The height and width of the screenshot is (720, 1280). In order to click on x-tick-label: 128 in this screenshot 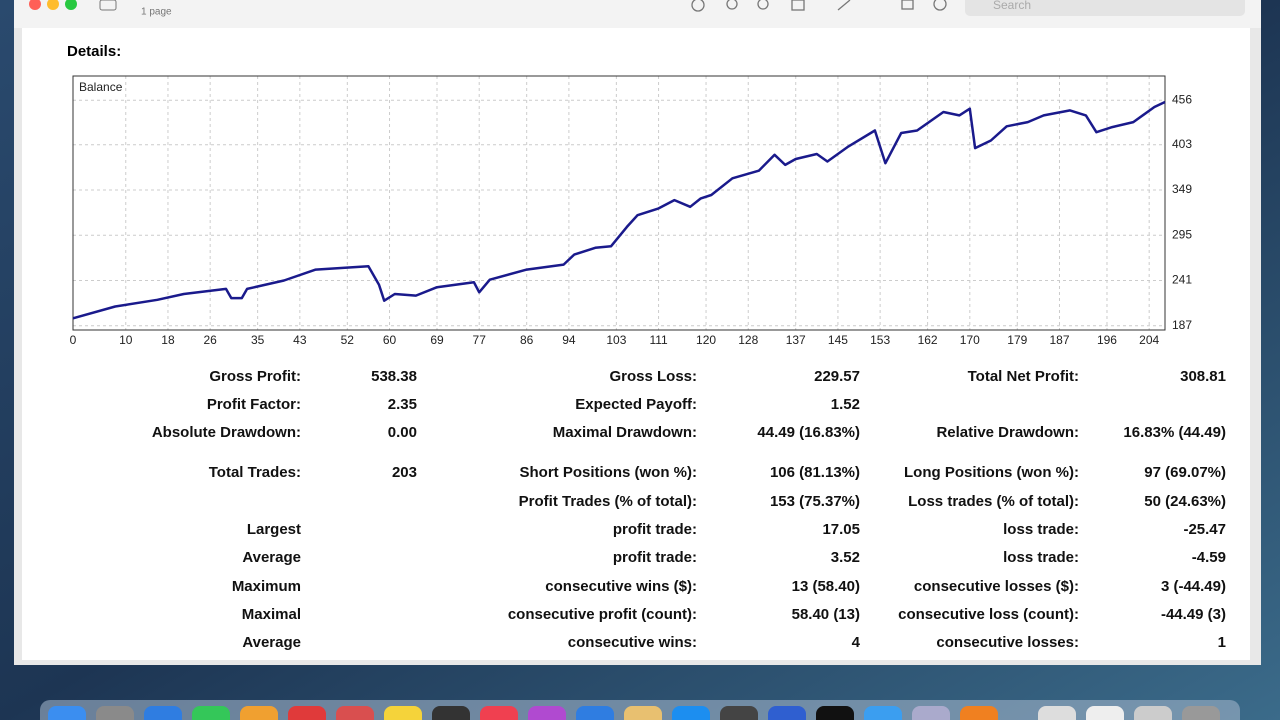, I will do `click(748, 340)`.